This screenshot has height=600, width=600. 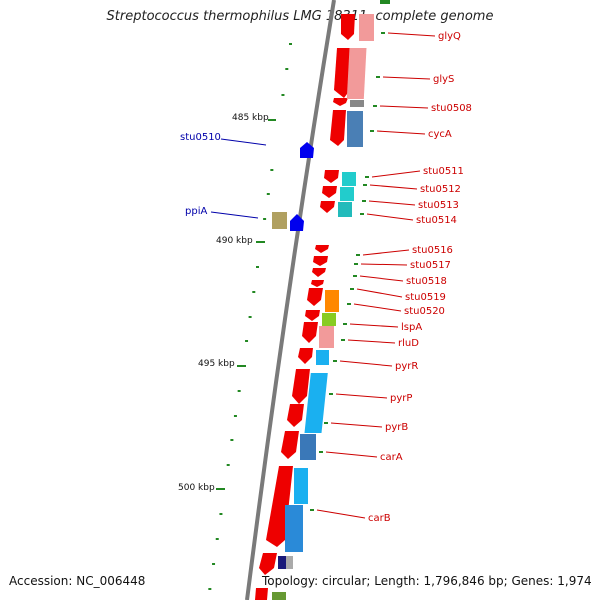 I want to click on feature-block-glyQ, so click(x=366, y=27).